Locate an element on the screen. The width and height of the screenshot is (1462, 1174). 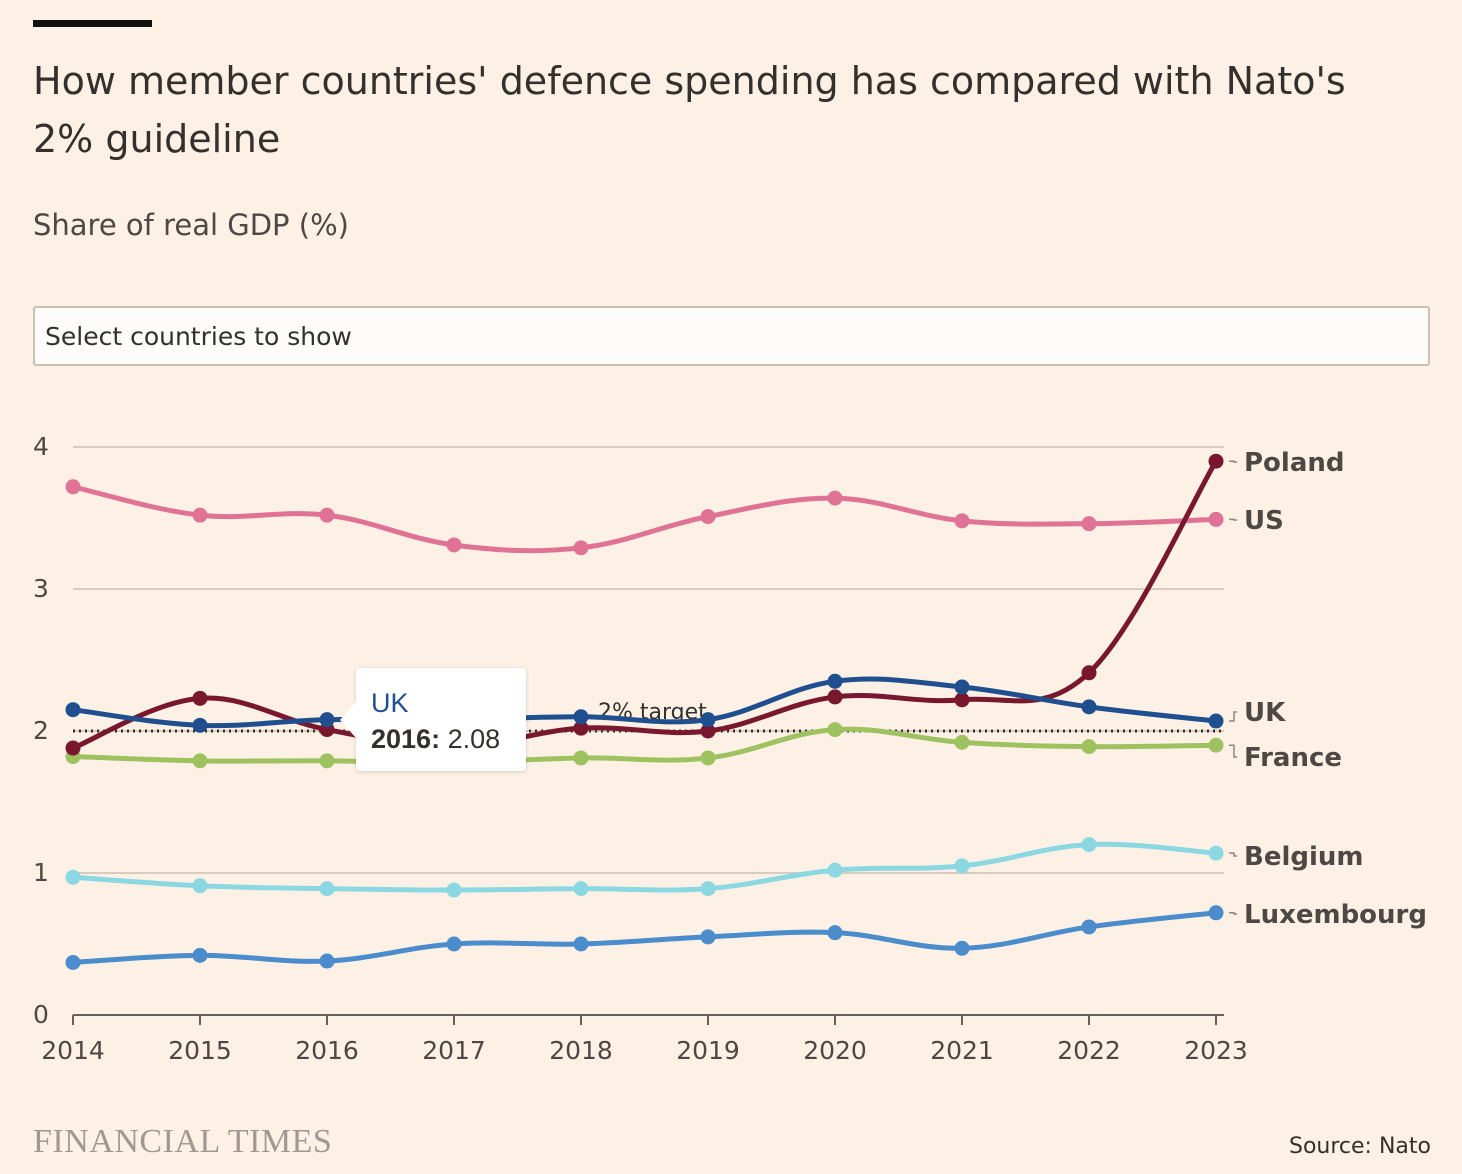
country-select-placeholder: Select countries to show is located at coordinates (198, 336).